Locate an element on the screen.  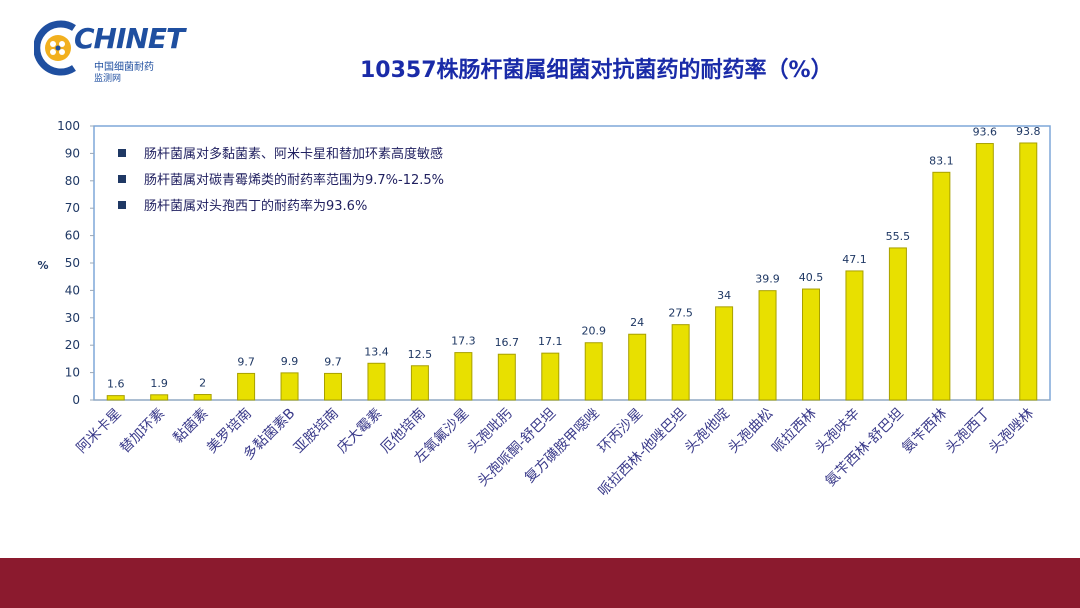
y-axis-label: % is located at coordinates (42, 265).